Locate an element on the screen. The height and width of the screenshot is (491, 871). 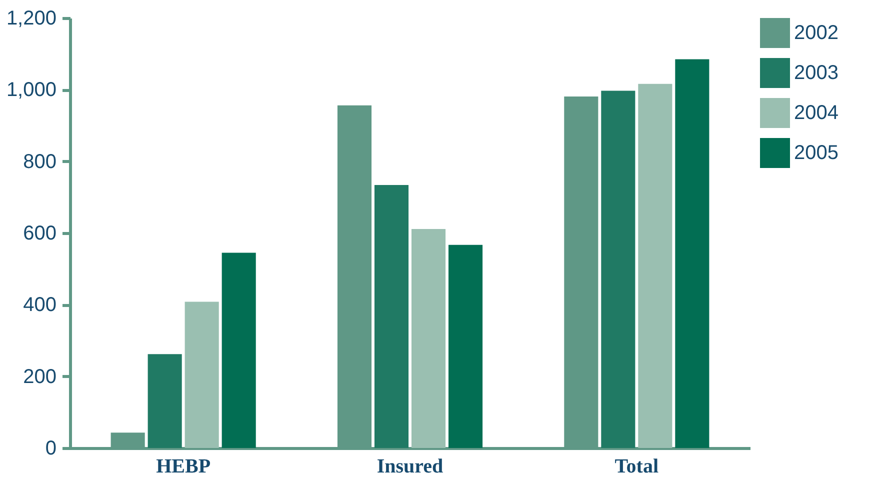
y-tick-label: 400 is located at coordinates (39, 305).